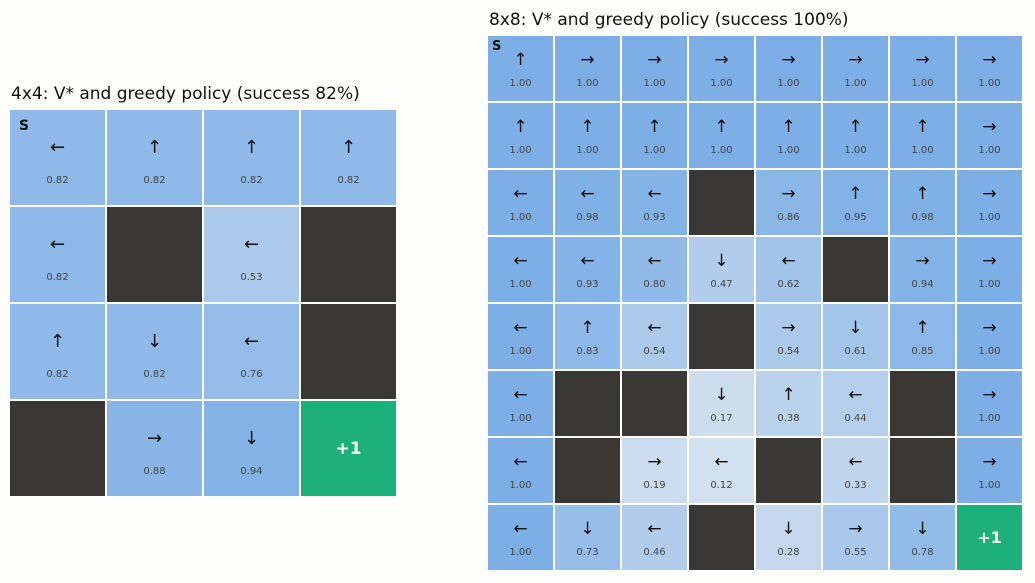 This screenshot has width=1035, height=583. What do you see at coordinates (855, 351) in the screenshot?
I see `state-value-label: 0.61` at bounding box center [855, 351].